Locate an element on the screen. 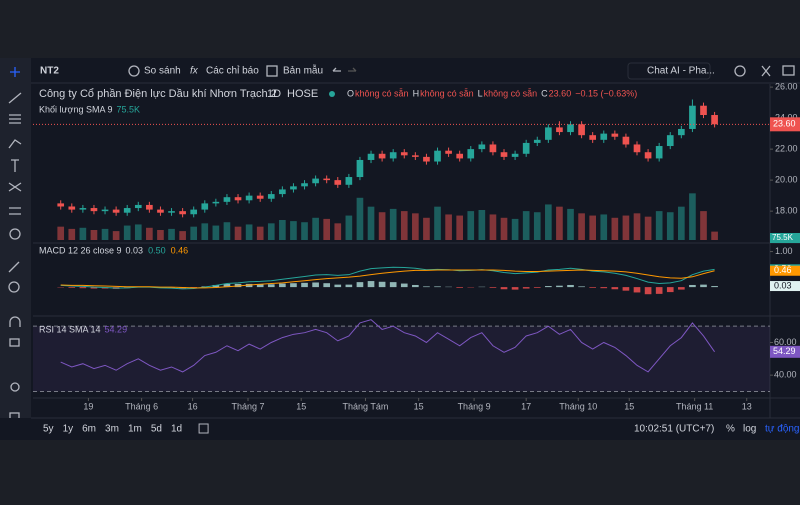  x-tick-label: Tháng Tám is located at coordinates (366, 406).